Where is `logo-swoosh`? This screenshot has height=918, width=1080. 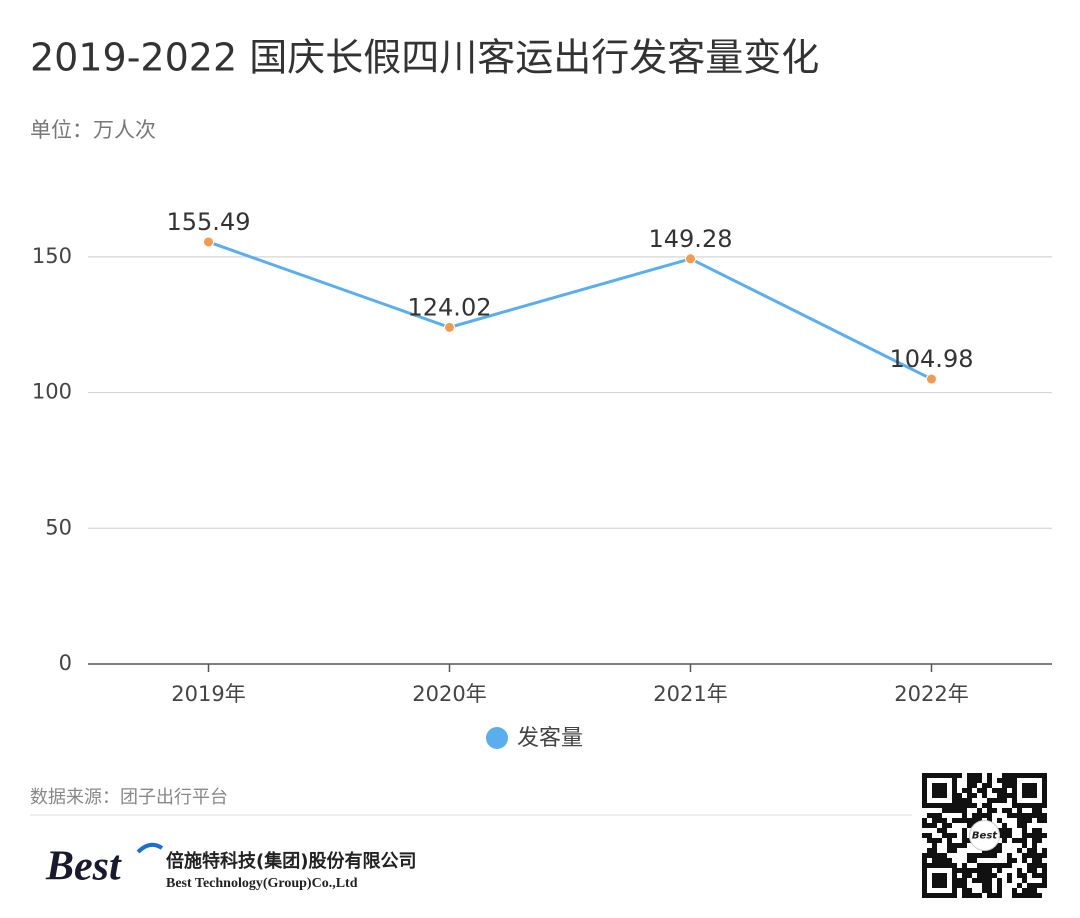
logo-swoosh is located at coordinates (150, 848).